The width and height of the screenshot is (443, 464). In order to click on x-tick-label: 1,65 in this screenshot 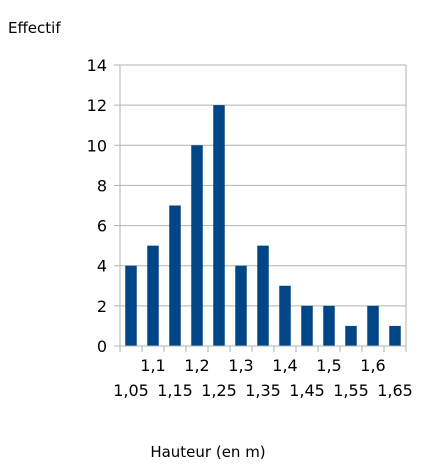, I will do `click(395, 390)`.